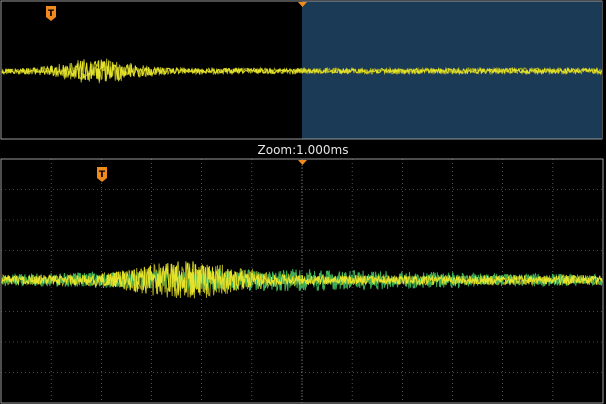 The image size is (606, 404). I want to click on zoom-trace, so click(302, 279).